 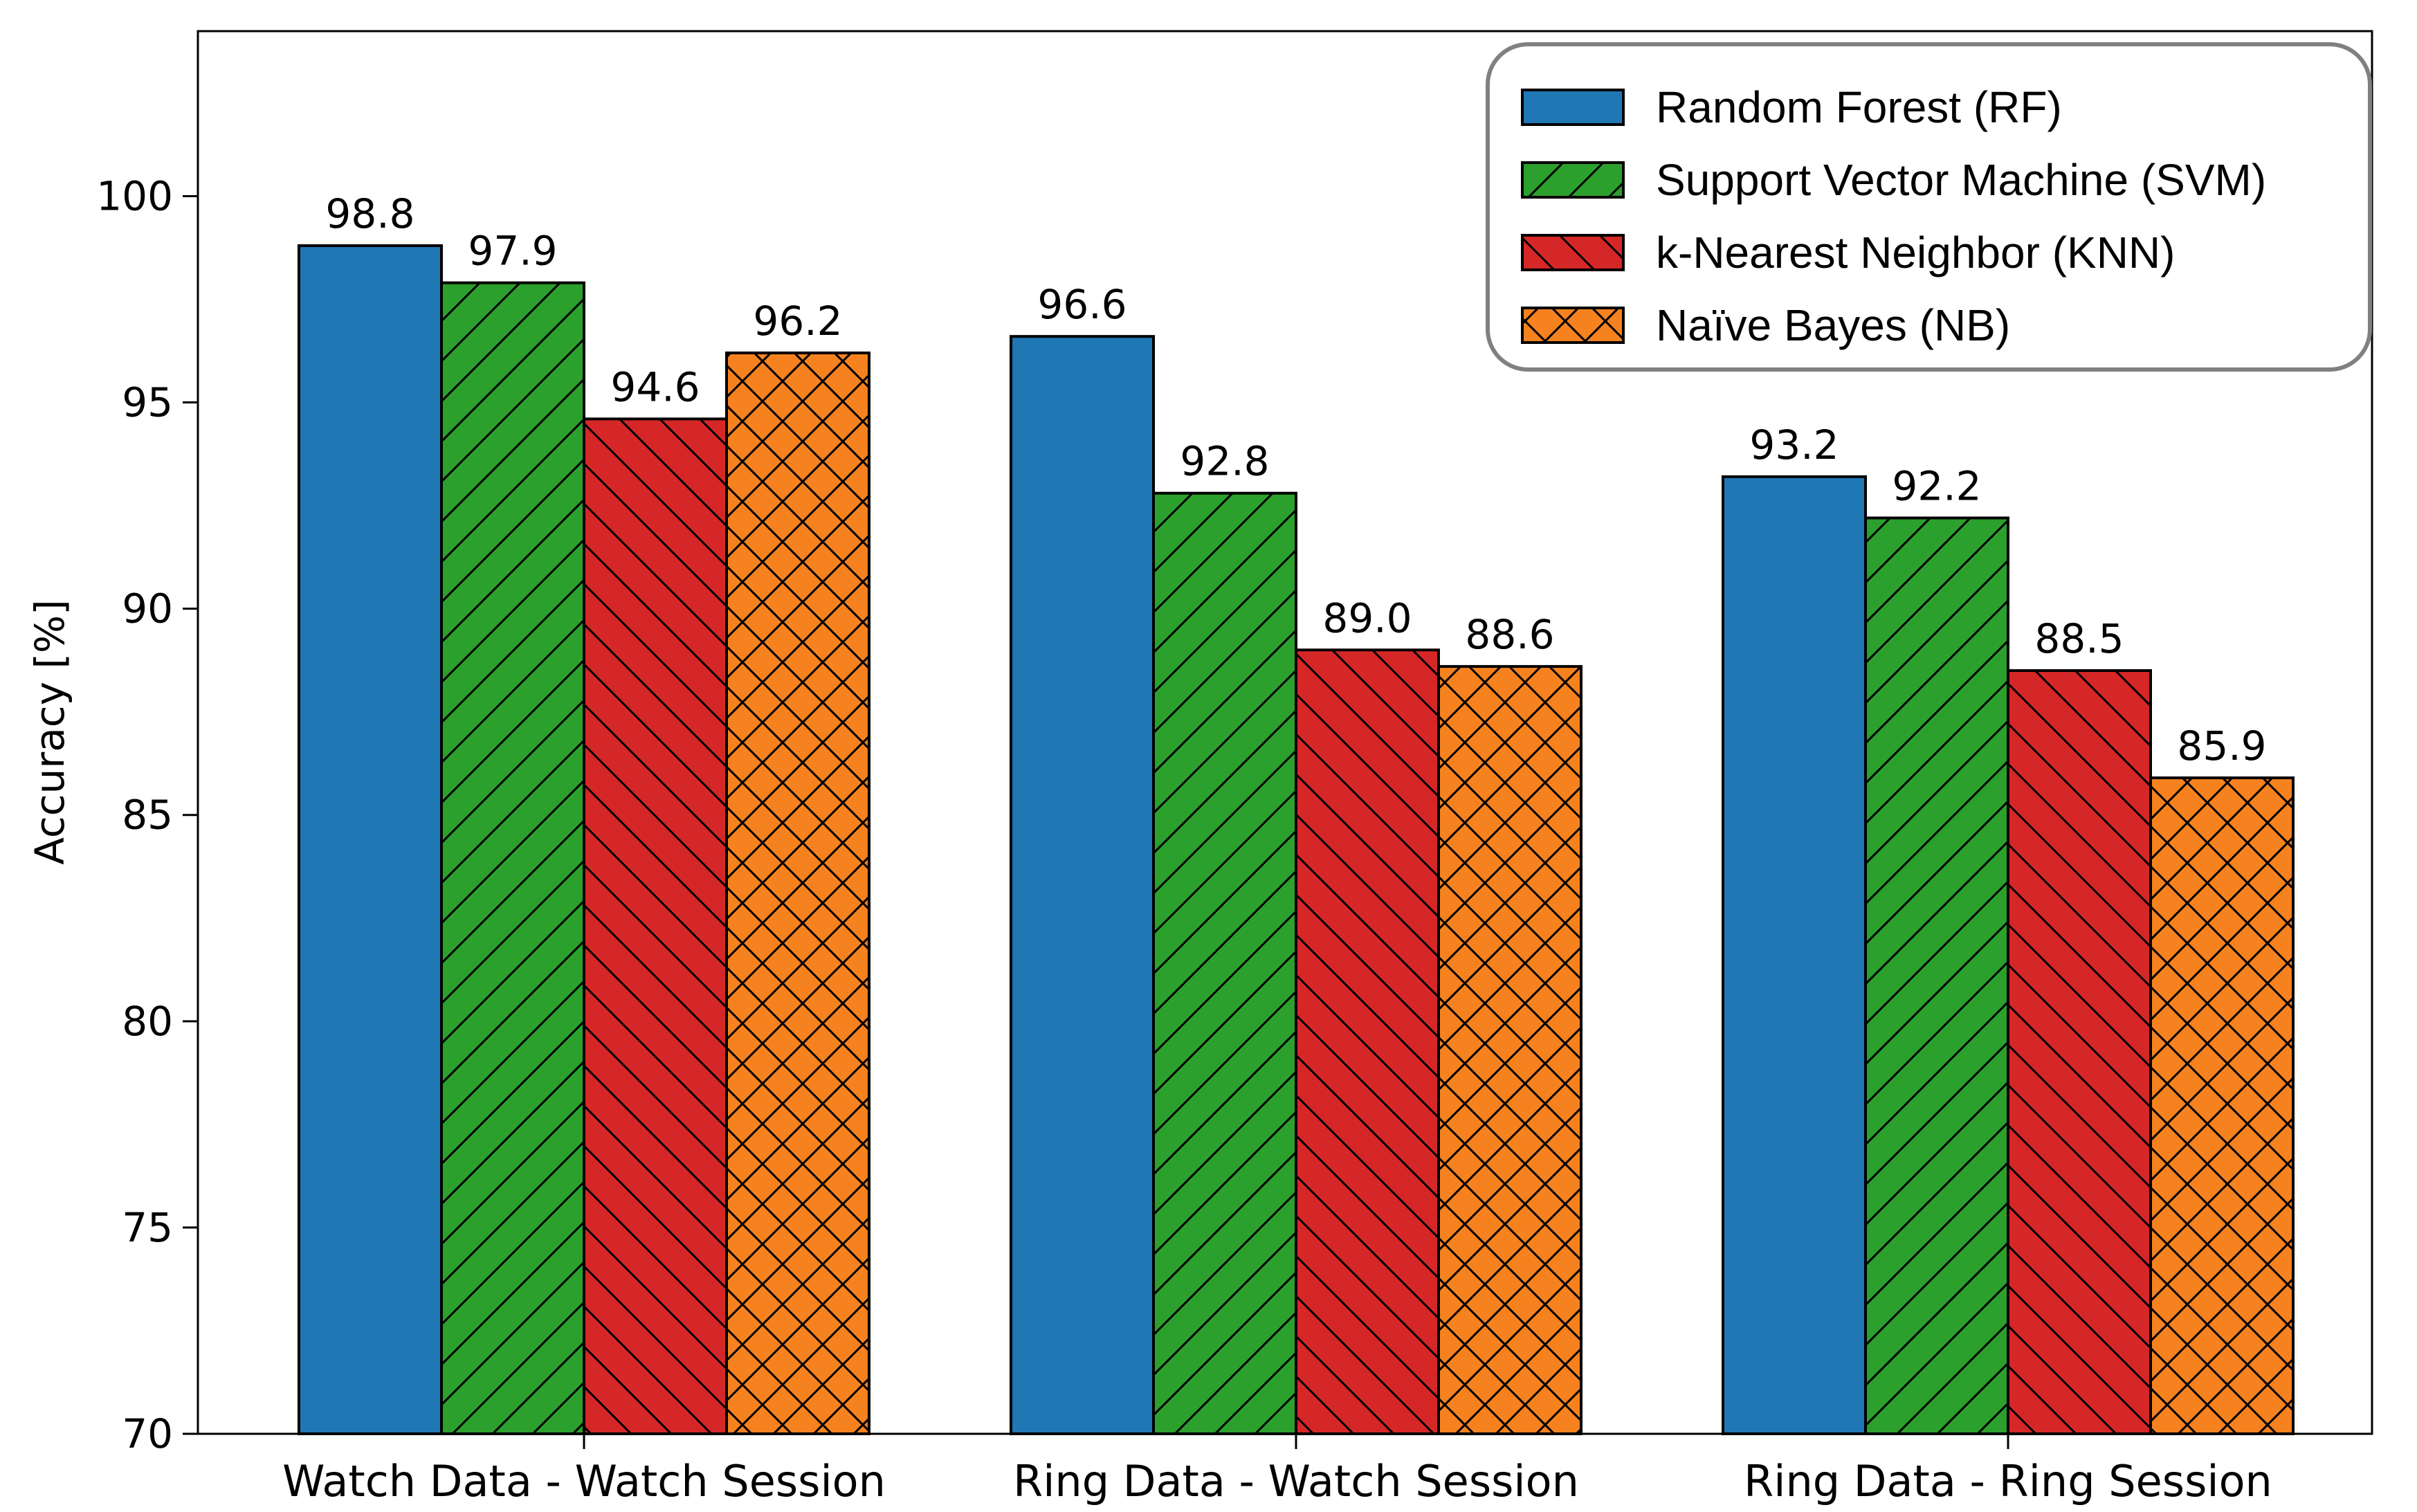 I want to click on legend-label-3: Naïve Bayes (NB), so click(x=1833, y=325).